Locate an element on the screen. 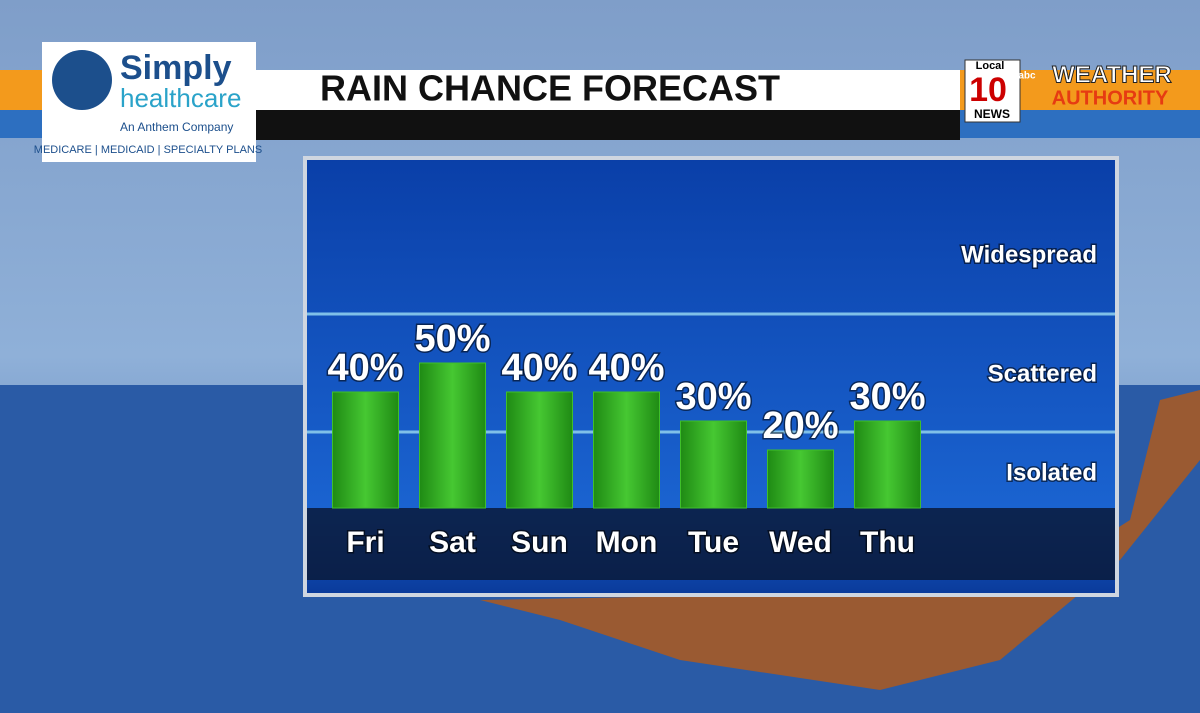 The height and width of the screenshot is (713, 1200). brand-weather: WEATHER is located at coordinates (1112, 74).